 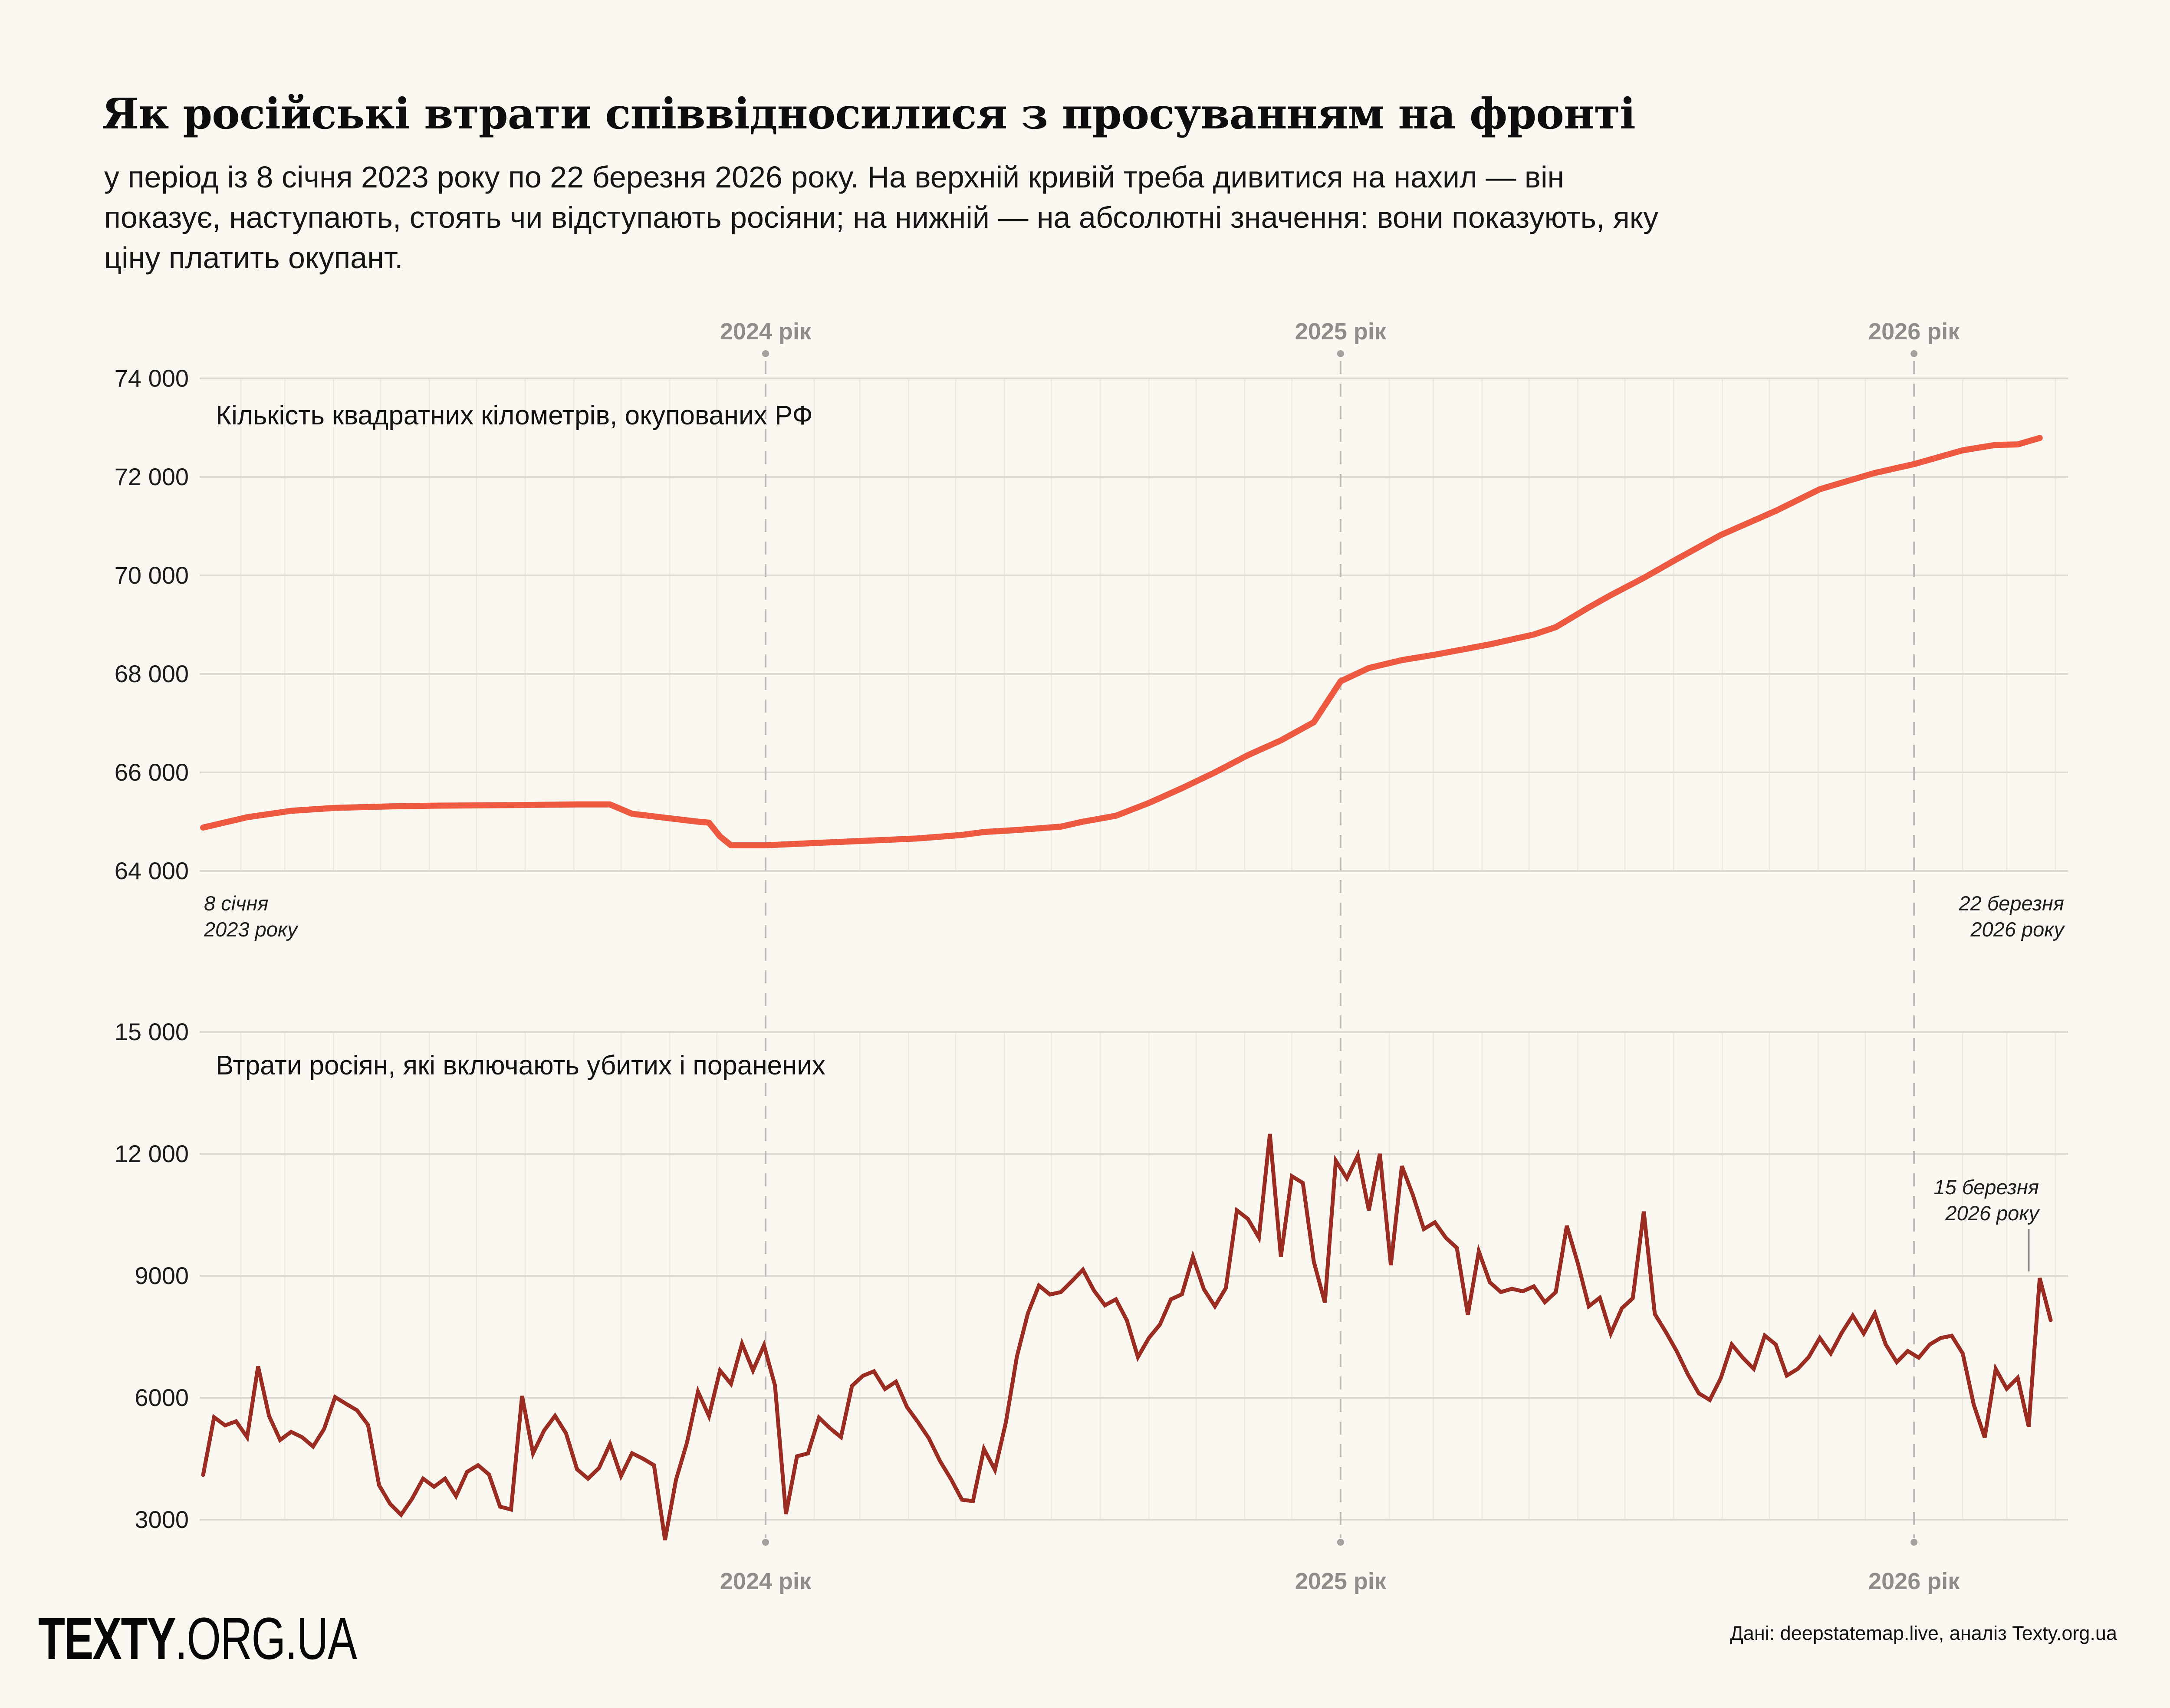 I want to click on year-label-bottom: 2026 рік, so click(x=1914, y=1581).